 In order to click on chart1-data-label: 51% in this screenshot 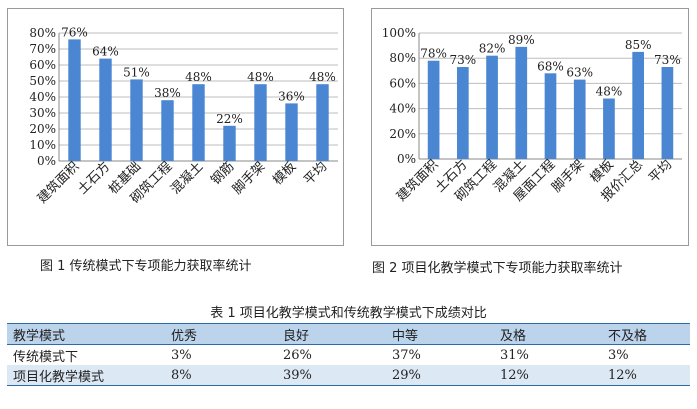, I will do `click(136, 72)`.